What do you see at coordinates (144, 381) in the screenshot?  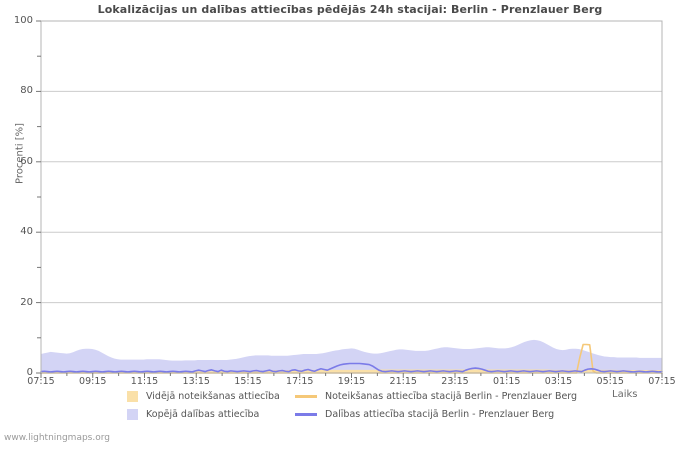 I see `x-tick-label: 11:15` at bounding box center [144, 381].